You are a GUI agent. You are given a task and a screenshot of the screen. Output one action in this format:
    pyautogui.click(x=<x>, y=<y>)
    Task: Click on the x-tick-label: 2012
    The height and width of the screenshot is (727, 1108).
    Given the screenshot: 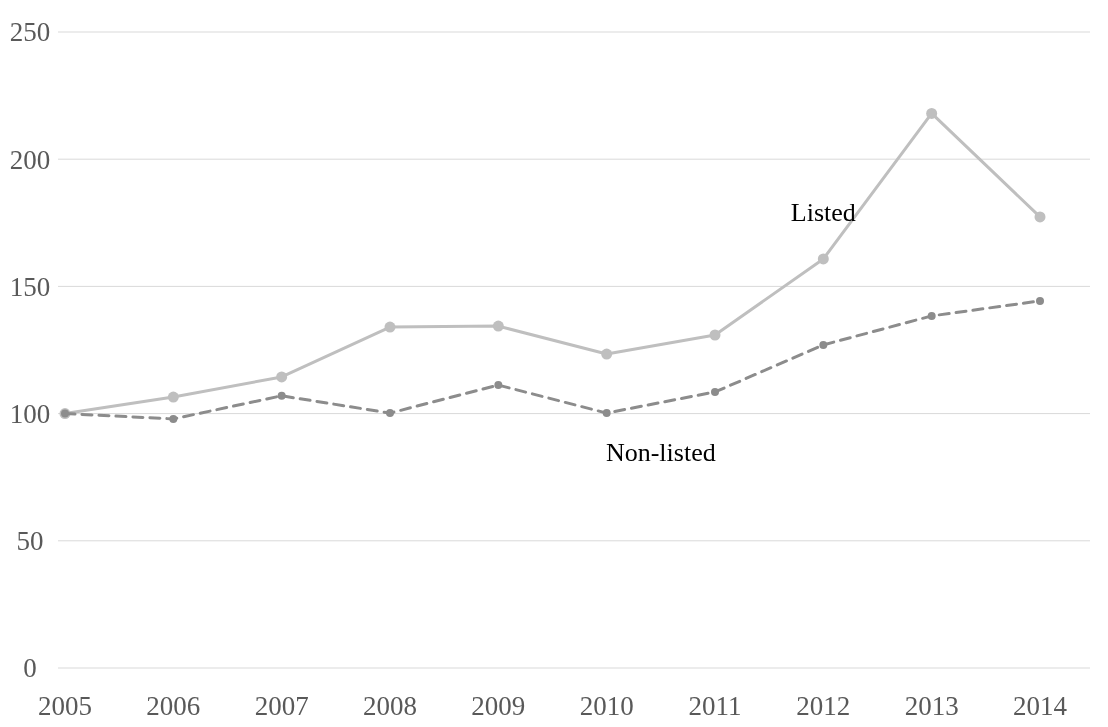 What is the action you would take?
    pyautogui.click(x=823, y=706)
    